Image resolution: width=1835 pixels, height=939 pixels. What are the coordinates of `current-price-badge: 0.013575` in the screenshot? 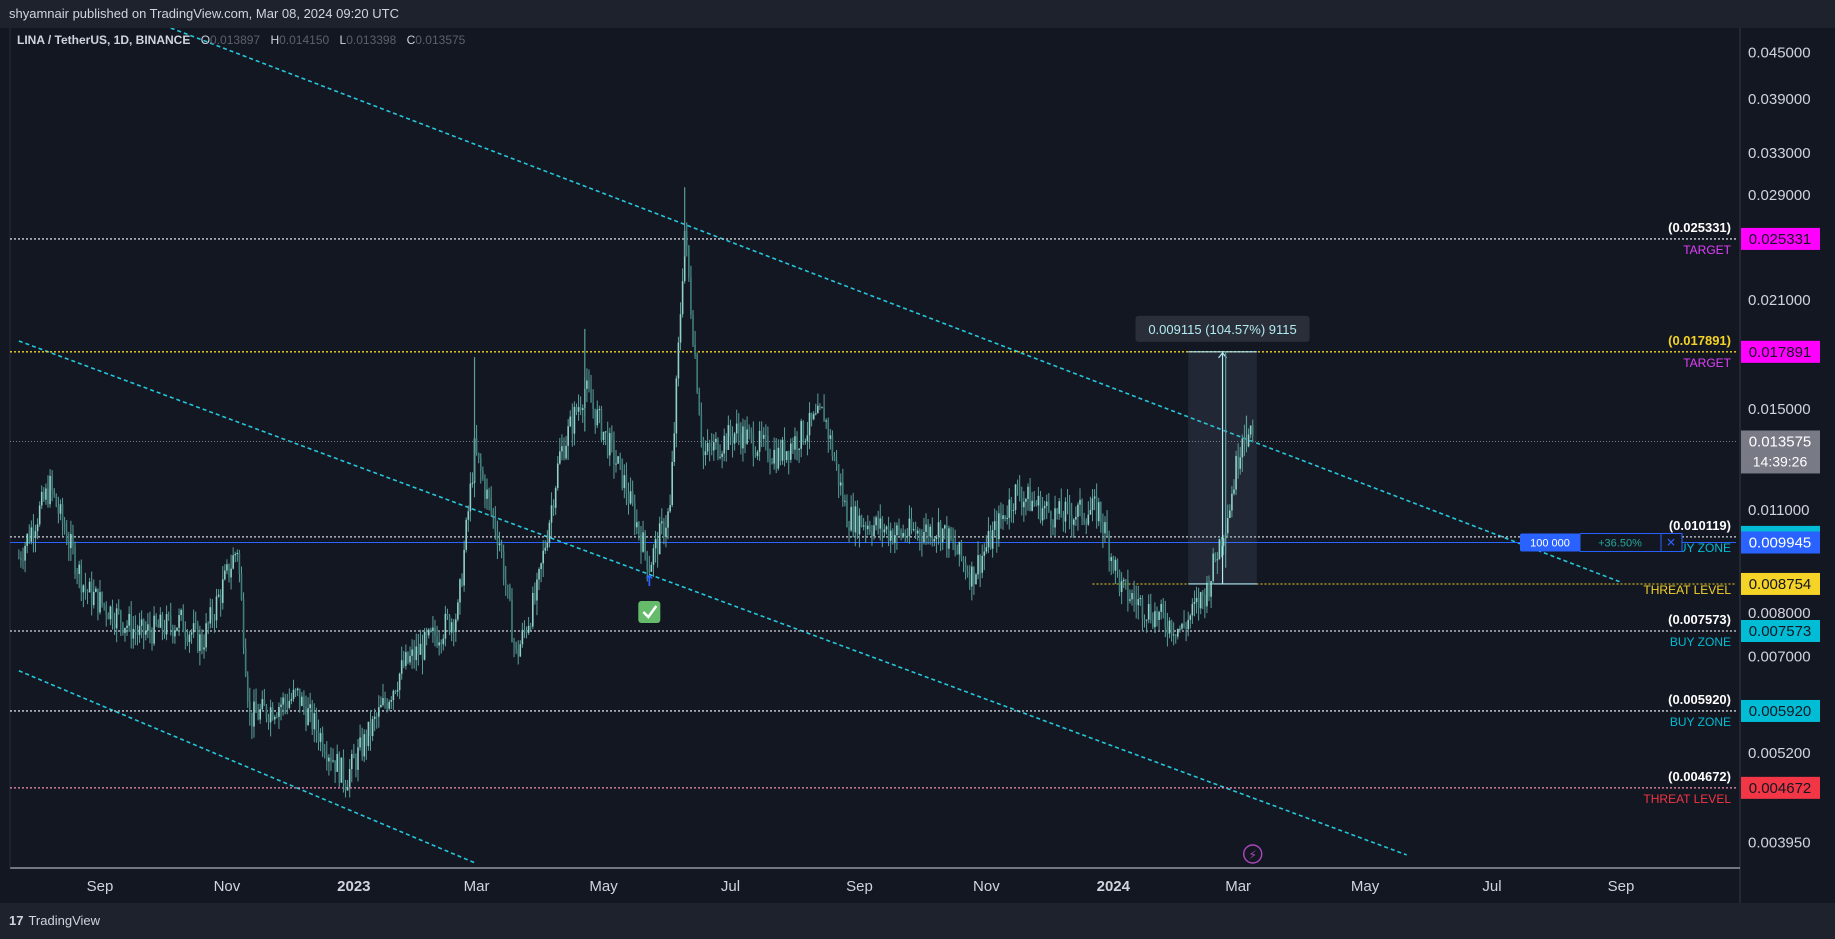 It's located at (1780, 441).